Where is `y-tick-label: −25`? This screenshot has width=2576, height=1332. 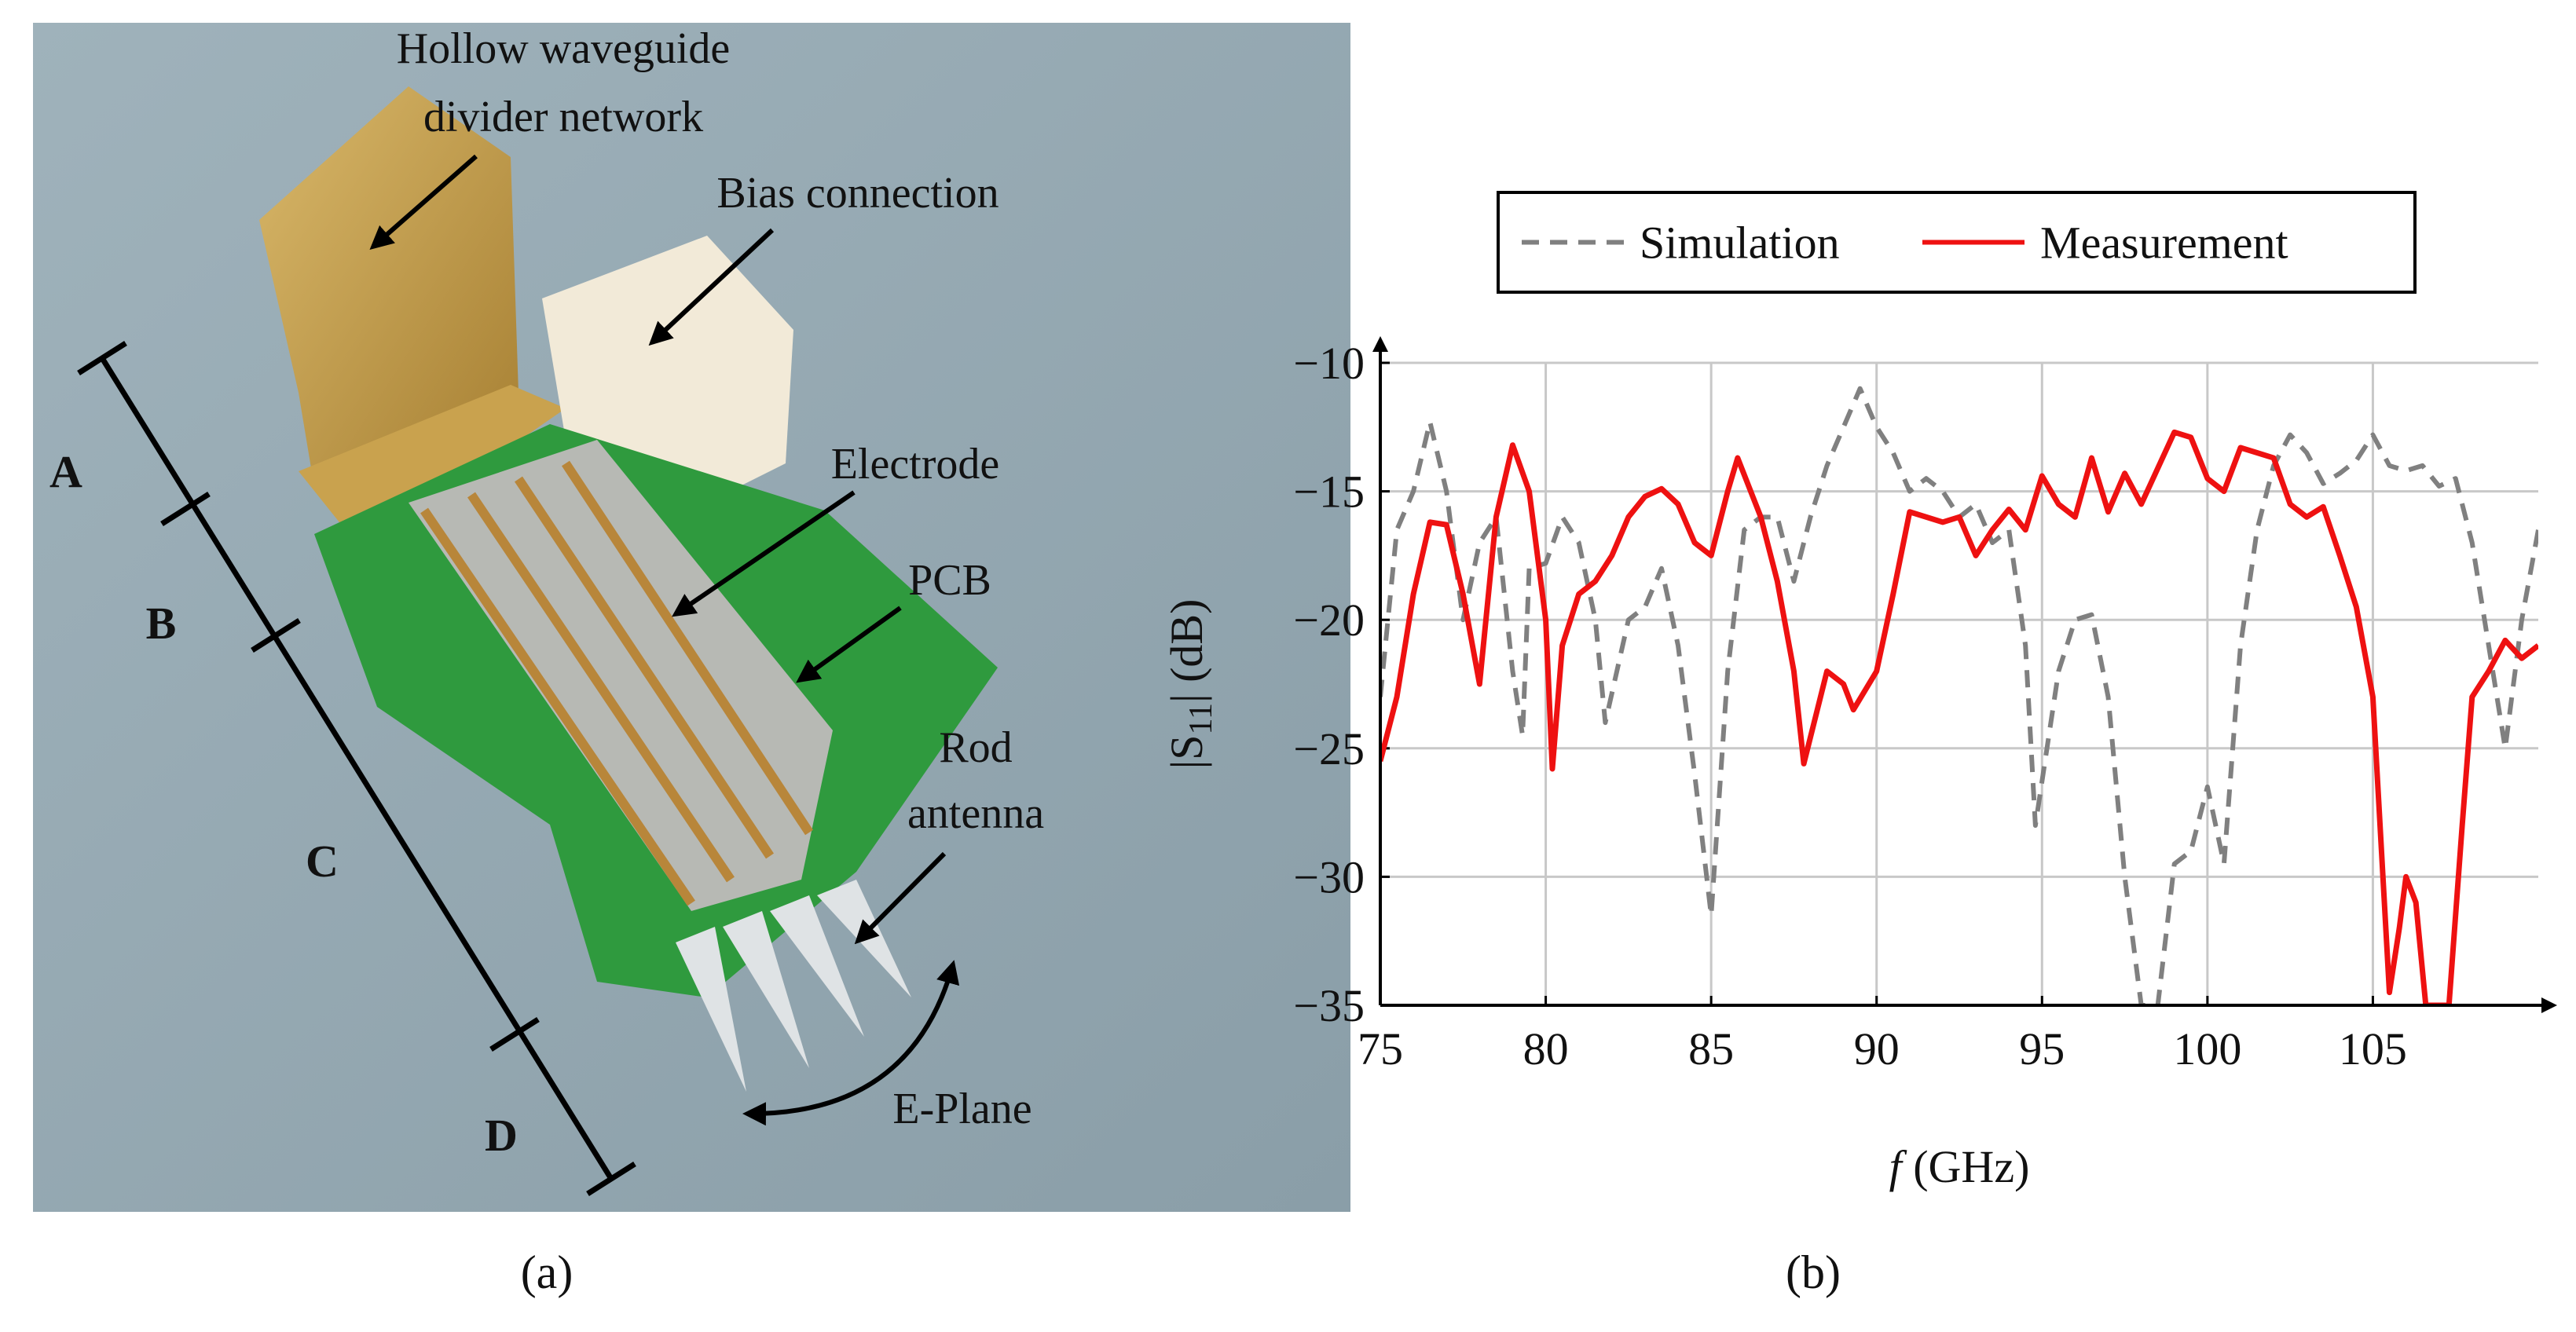
y-tick-label: −25 is located at coordinates (1329, 748).